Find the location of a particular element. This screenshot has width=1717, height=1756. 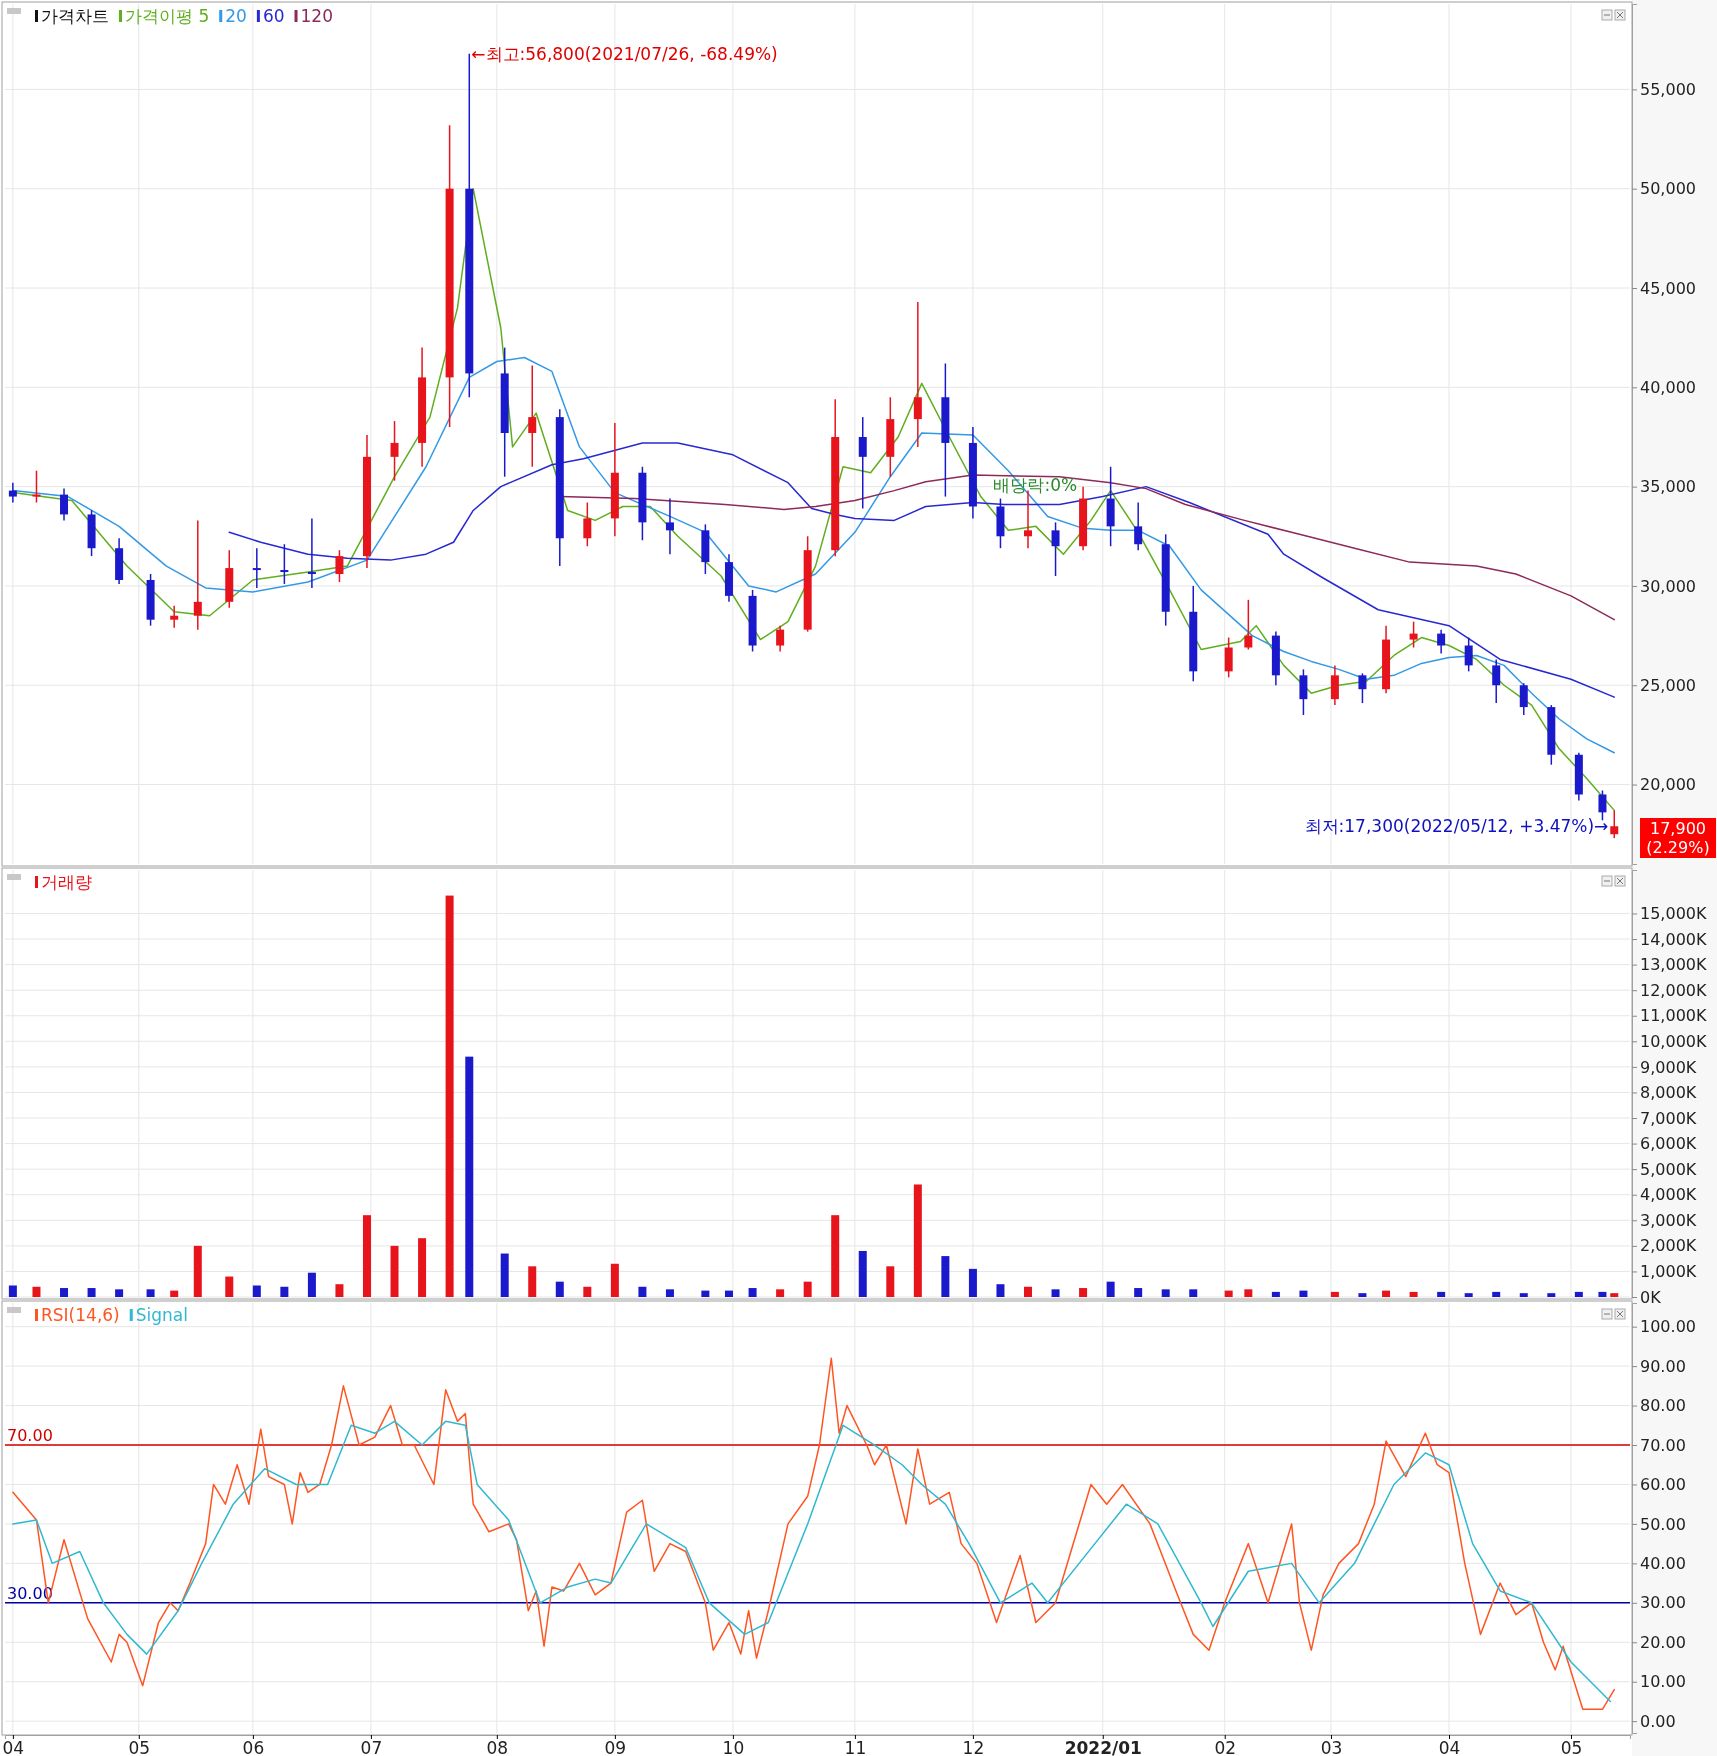

y-tick-label: 13,000K is located at coordinates (1673, 965).